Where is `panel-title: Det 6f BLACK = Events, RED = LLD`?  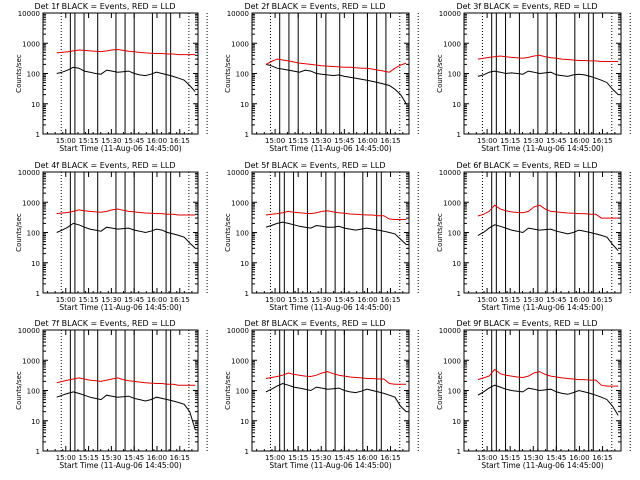 panel-title: Det 6f BLACK = Events, RED = LLD is located at coordinates (526, 165).